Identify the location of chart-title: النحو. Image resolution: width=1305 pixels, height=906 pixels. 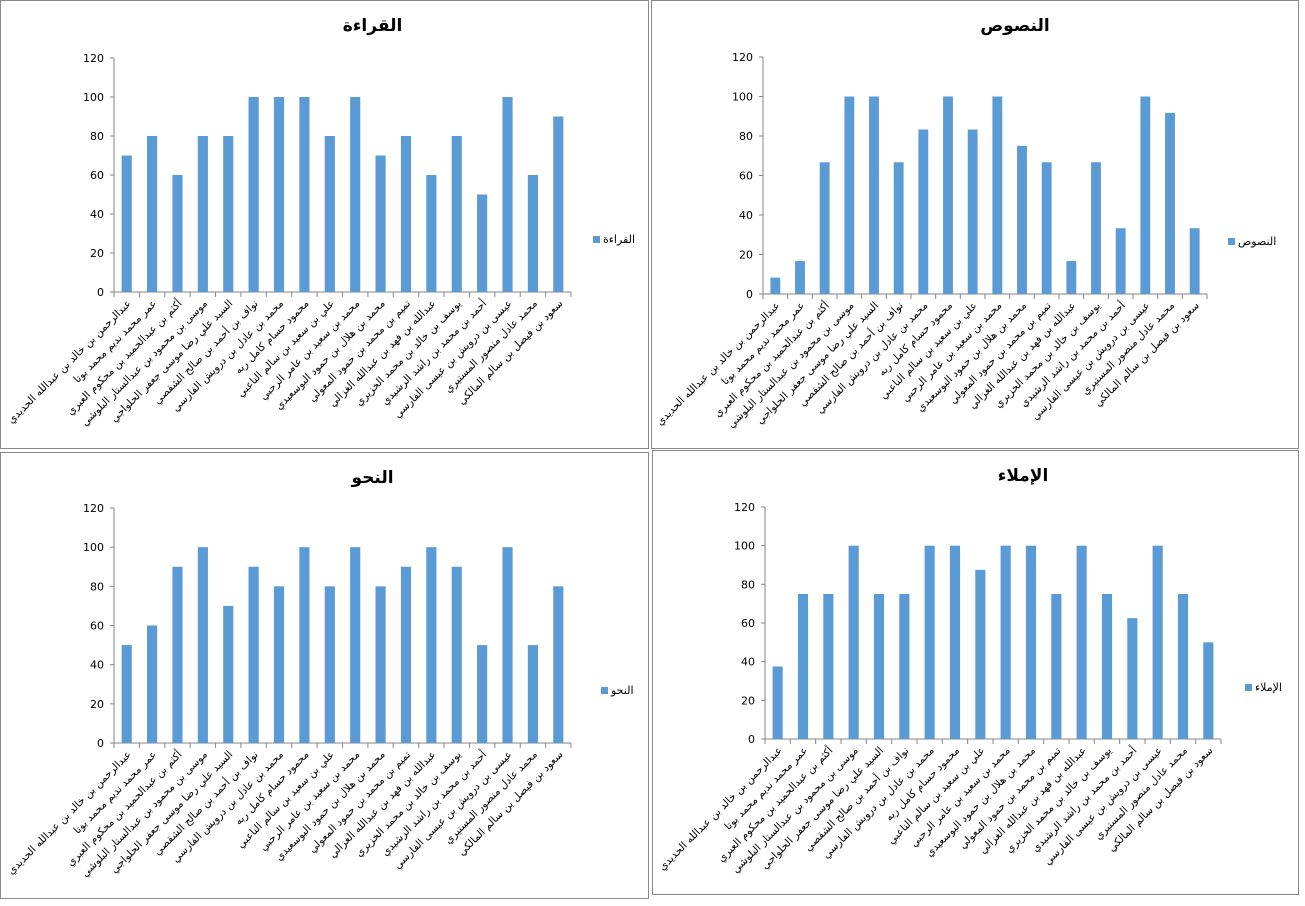
(371, 478).